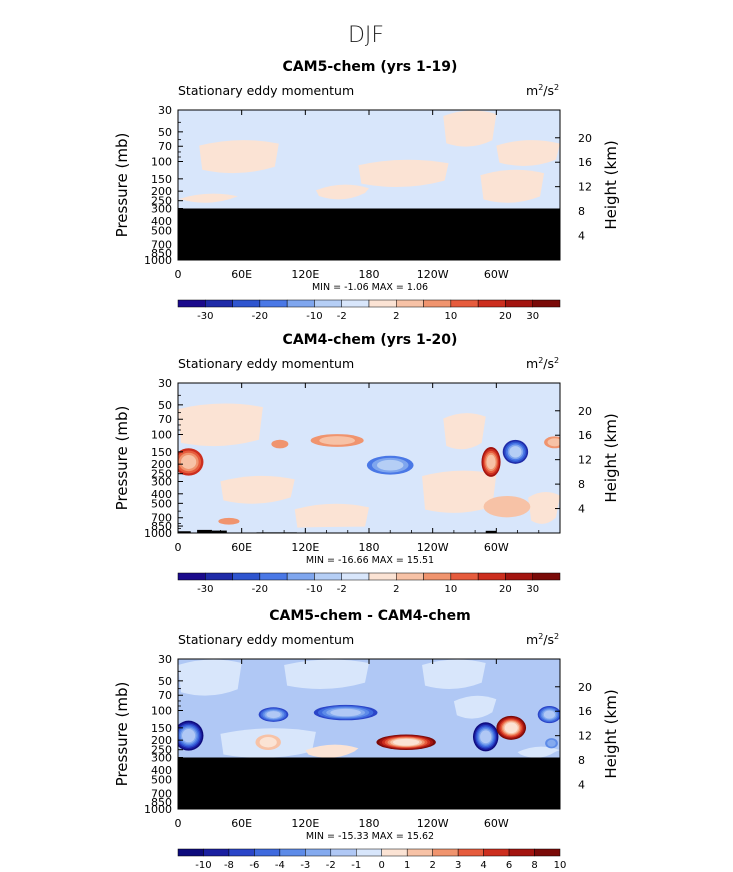 The height and width of the screenshot is (872, 733). Describe the element at coordinates (433, 274) in the screenshot. I see `x-tick-label: 120W` at that location.